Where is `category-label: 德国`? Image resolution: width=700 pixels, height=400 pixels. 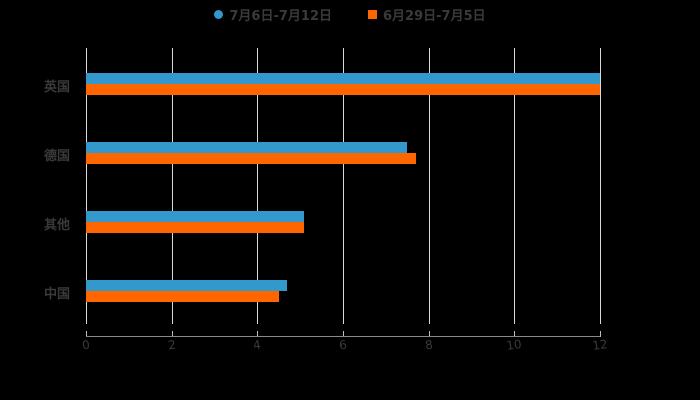
category-label: 德国 is located at coordinates (57, 156).